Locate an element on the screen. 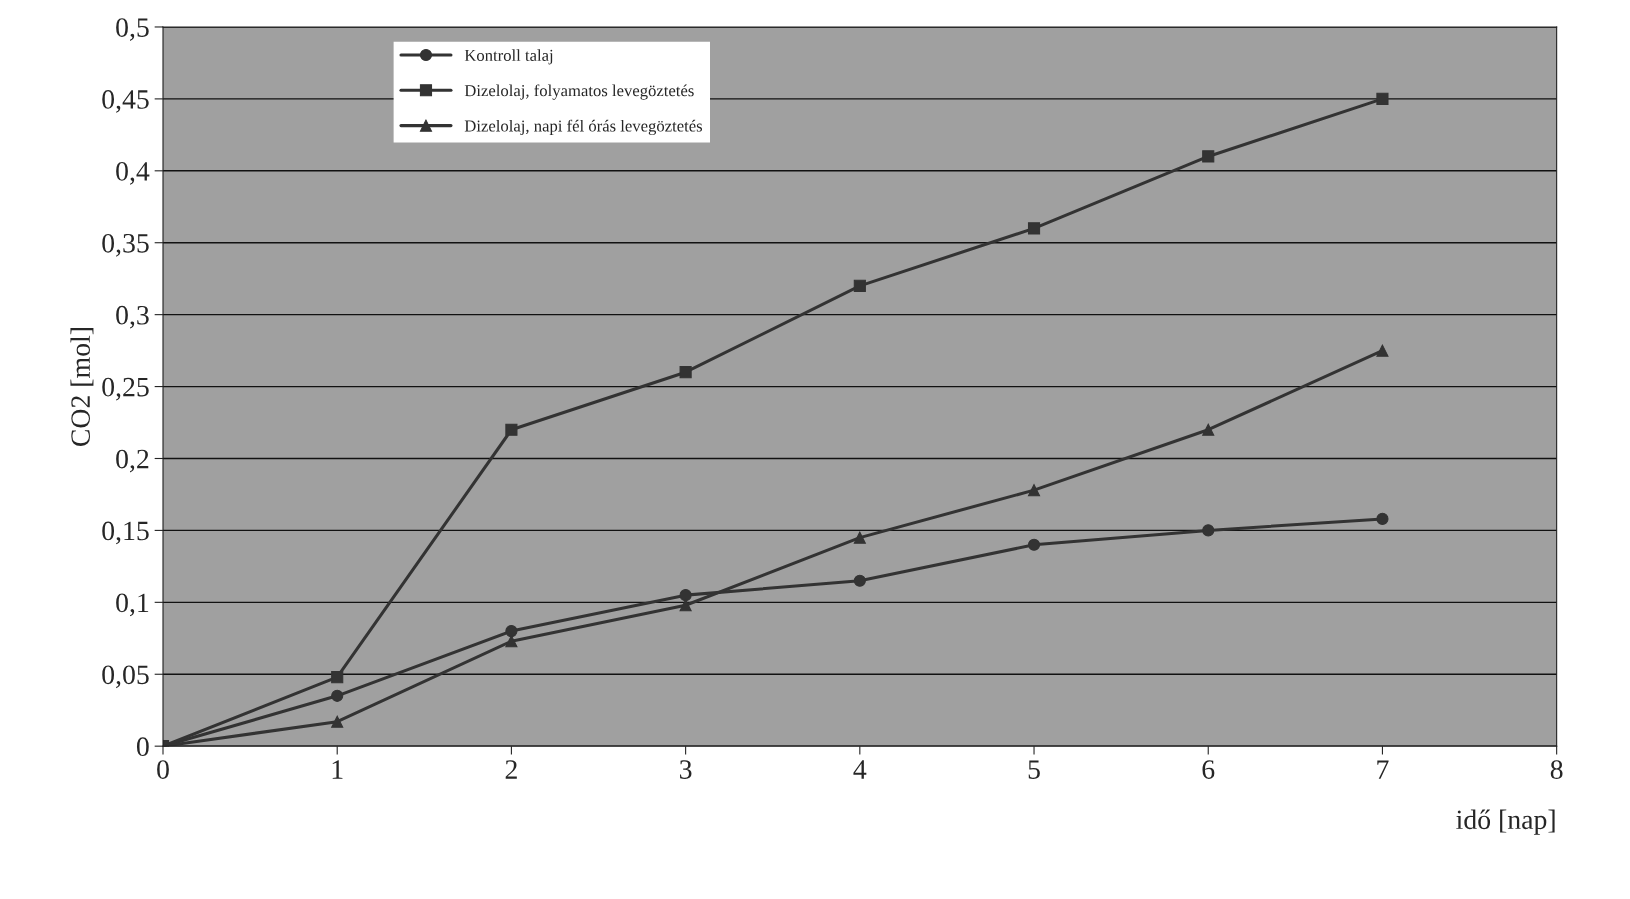 The image size is (1630, 899). y-tick-label: 0,25 is located at coordinates (125, 389).